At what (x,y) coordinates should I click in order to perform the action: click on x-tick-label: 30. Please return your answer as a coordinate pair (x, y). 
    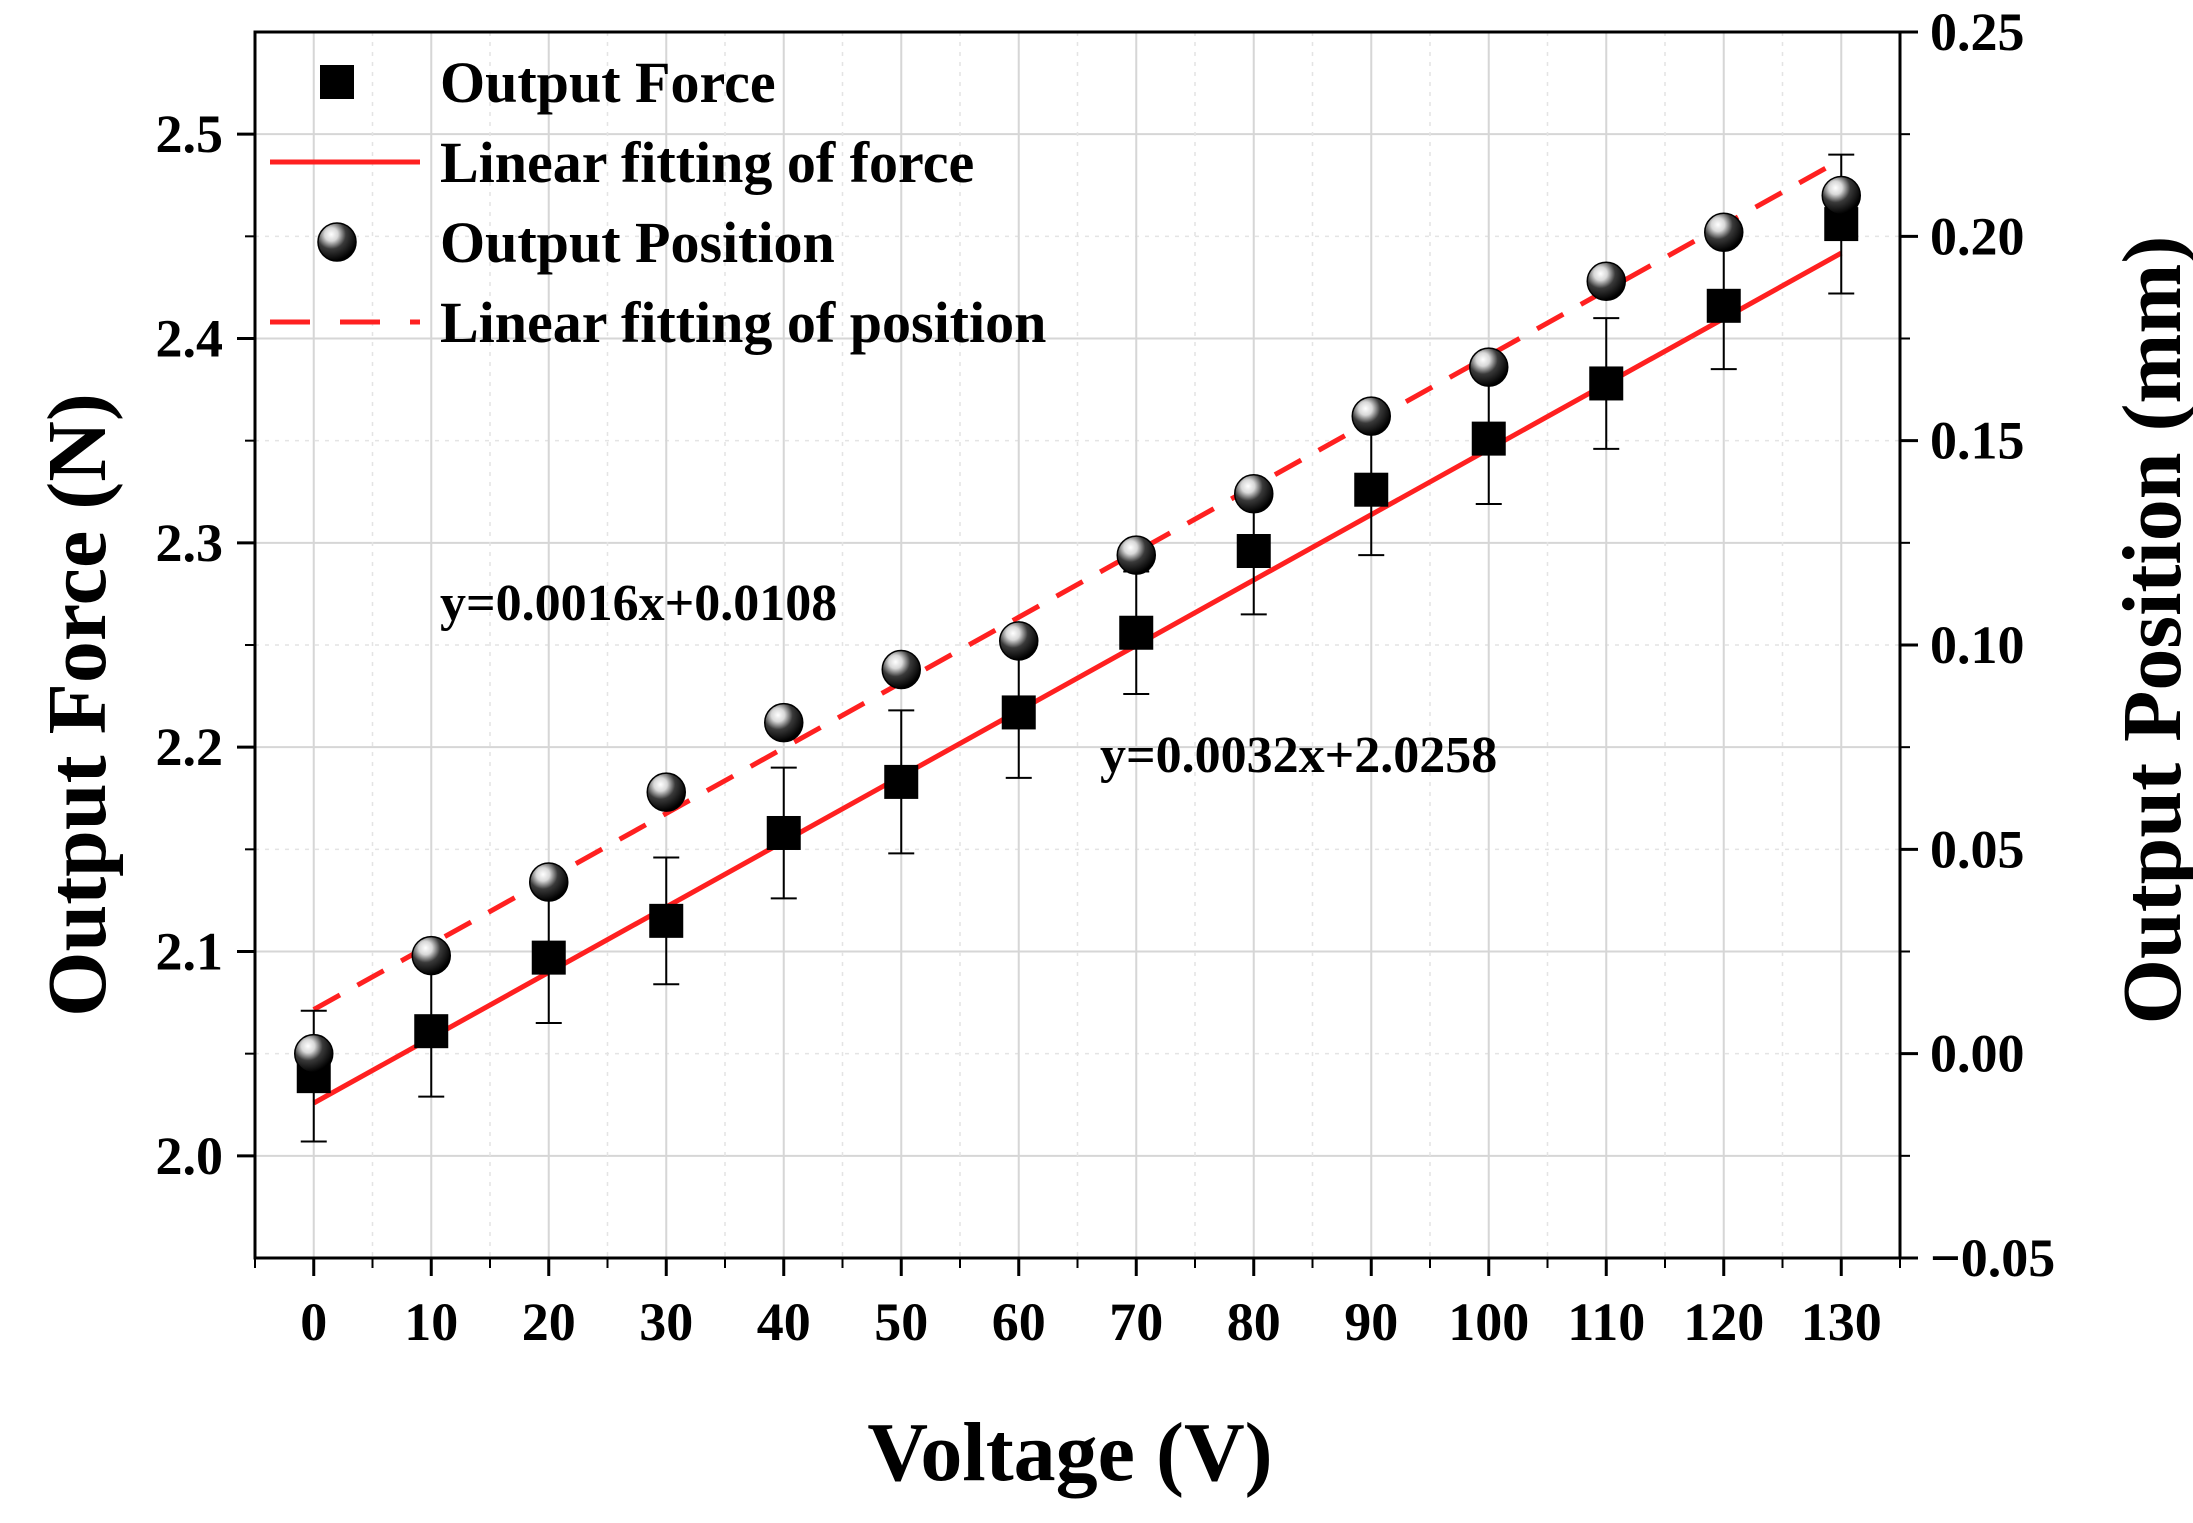
    Looking at the image, I should click on (666, 1322).